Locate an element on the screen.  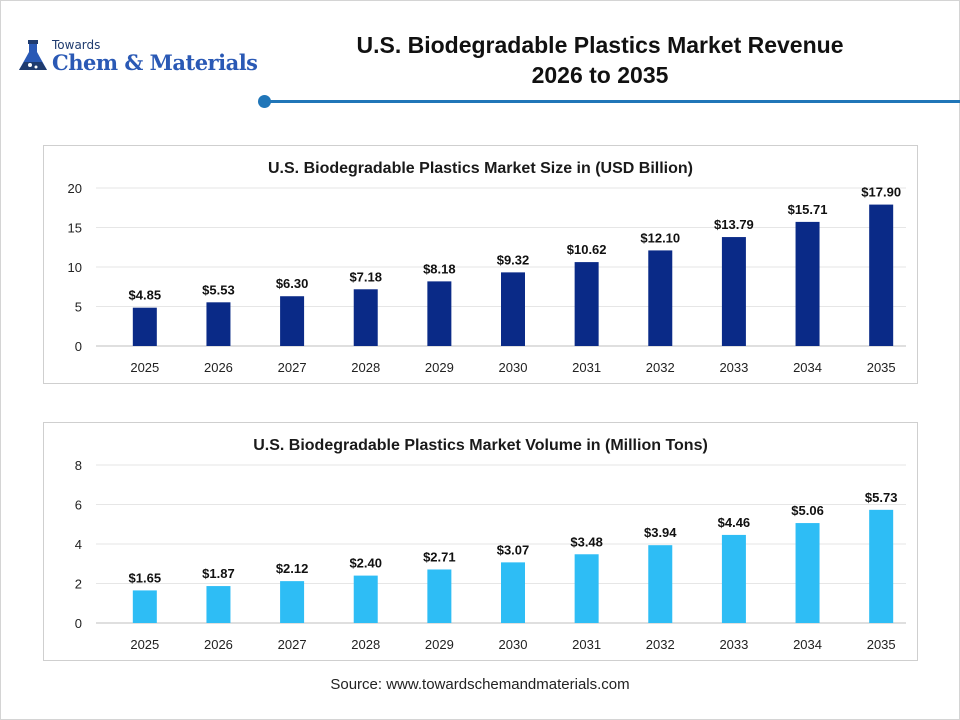
y-tick-label: 6 is located at coordinates (78, 505).